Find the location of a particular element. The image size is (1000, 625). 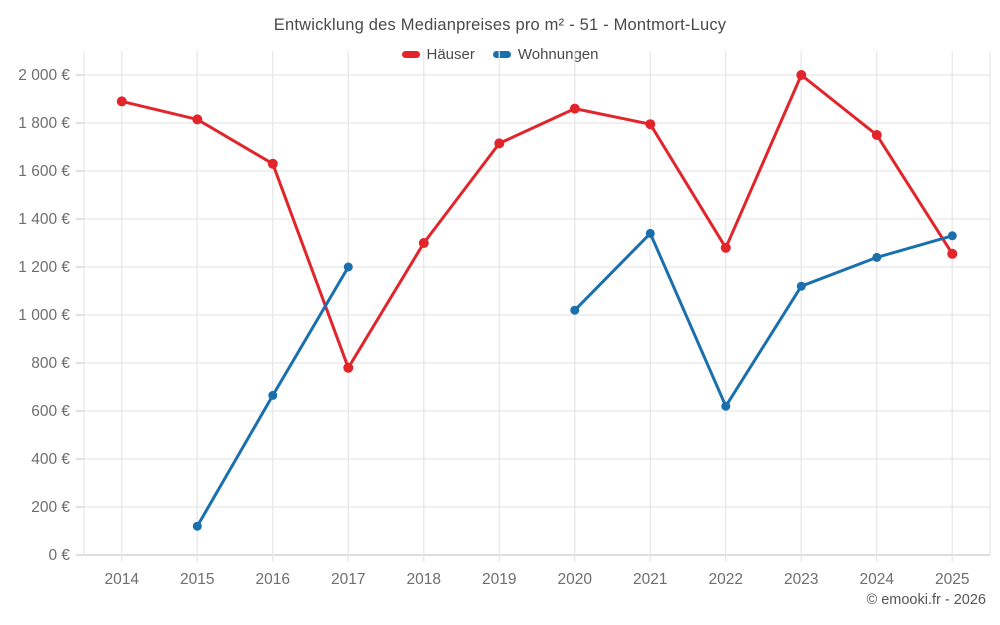

legend-swatch-wohnungen is located at coordinates (501, 54).